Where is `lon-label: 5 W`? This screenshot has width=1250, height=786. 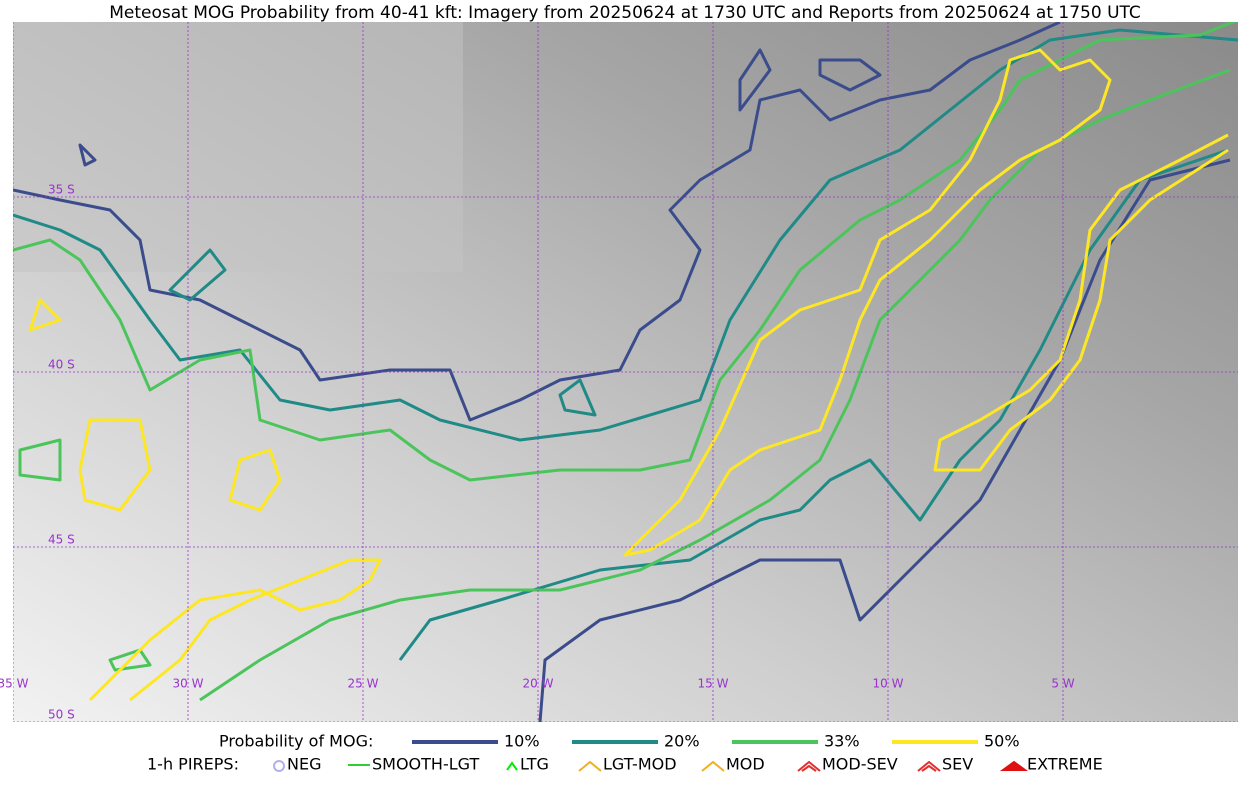
lon-label: 5 W is located at coordinates (1062, 684).